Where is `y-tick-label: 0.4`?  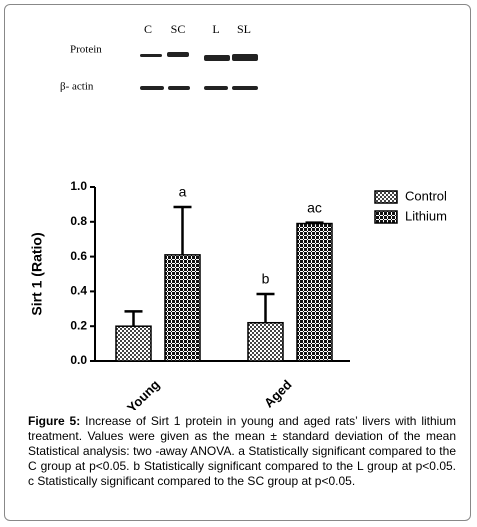 y-tick-label: 0.4 is located at coordinates (78, 291).